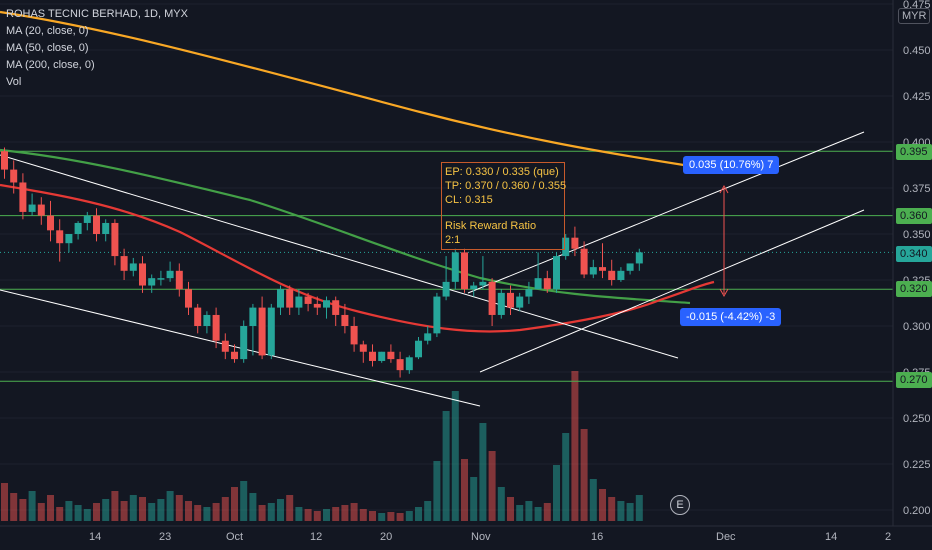 The image size is (932, 550). What do you see at coordinates (491, 226) in the screenshot?
I see `note-rr-title: Risk Reward Ratio` at bounding box center [491, 226].